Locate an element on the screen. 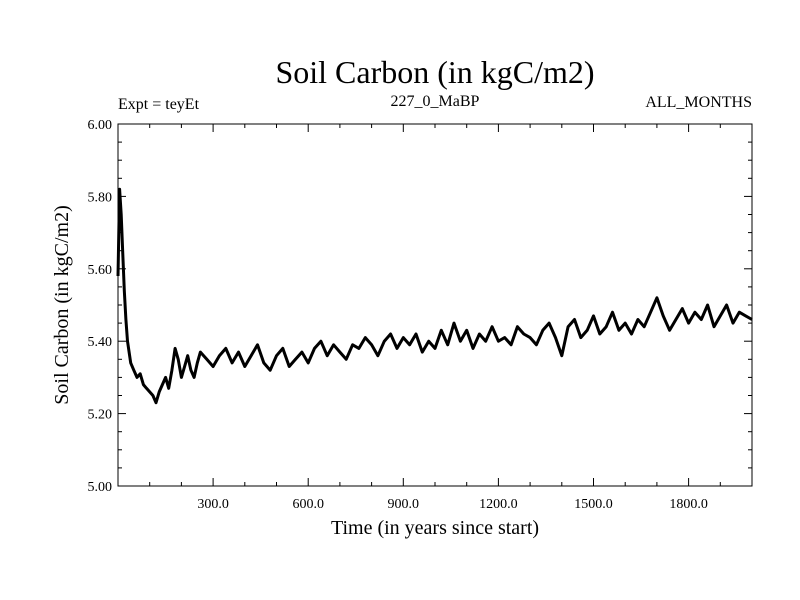 This screenshot has height=600, width=800. subtitle-months: ALL_MONTHS is located at coordinates (698, 102).